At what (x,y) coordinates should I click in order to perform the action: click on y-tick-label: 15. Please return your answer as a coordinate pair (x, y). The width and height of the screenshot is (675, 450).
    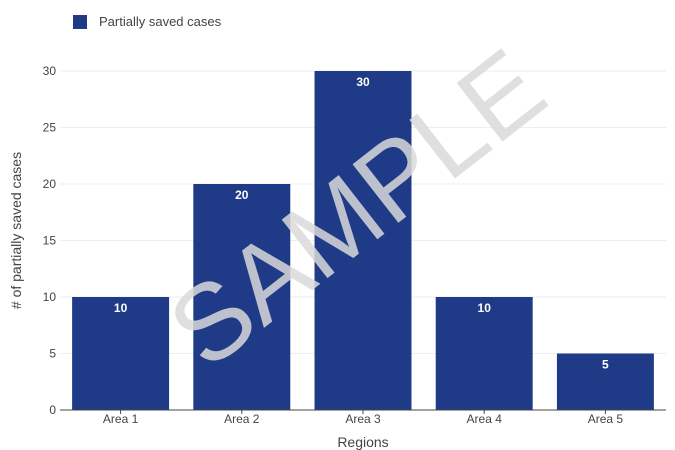
    Looking at the image, I should click on (50, 241).